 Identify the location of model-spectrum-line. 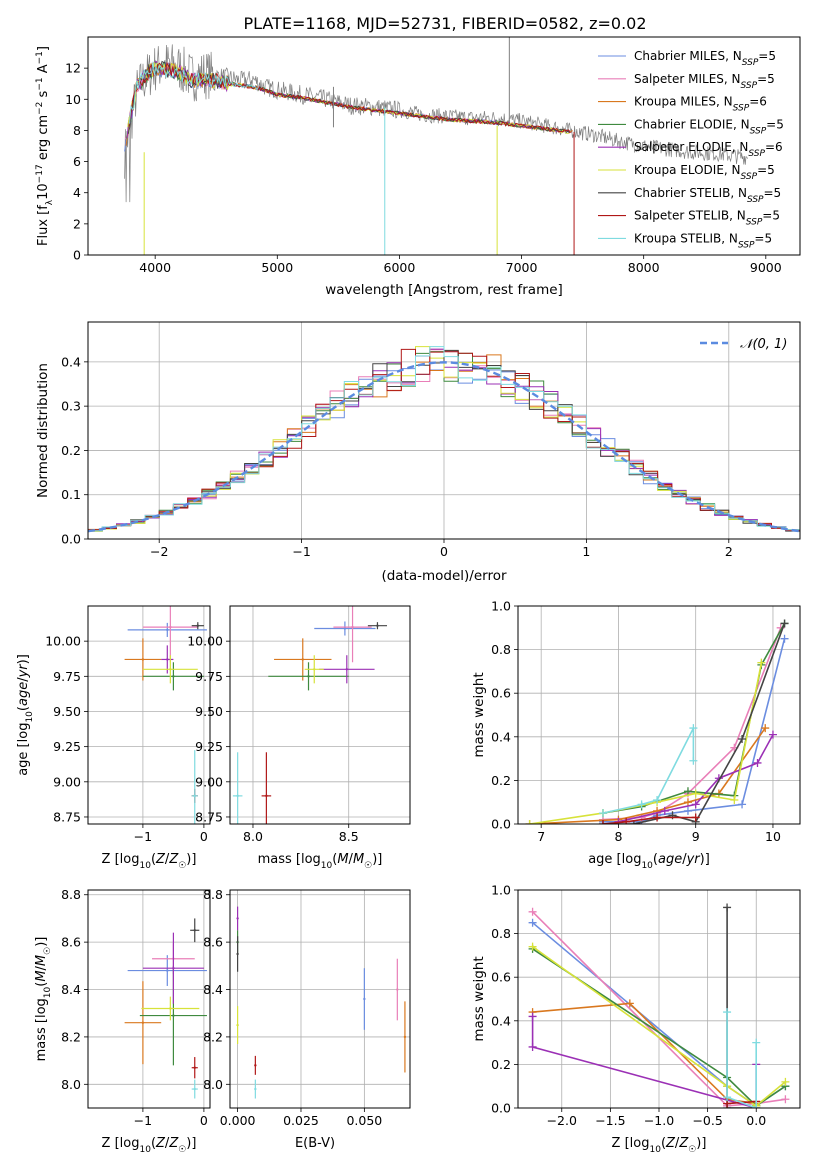
(194, 92).